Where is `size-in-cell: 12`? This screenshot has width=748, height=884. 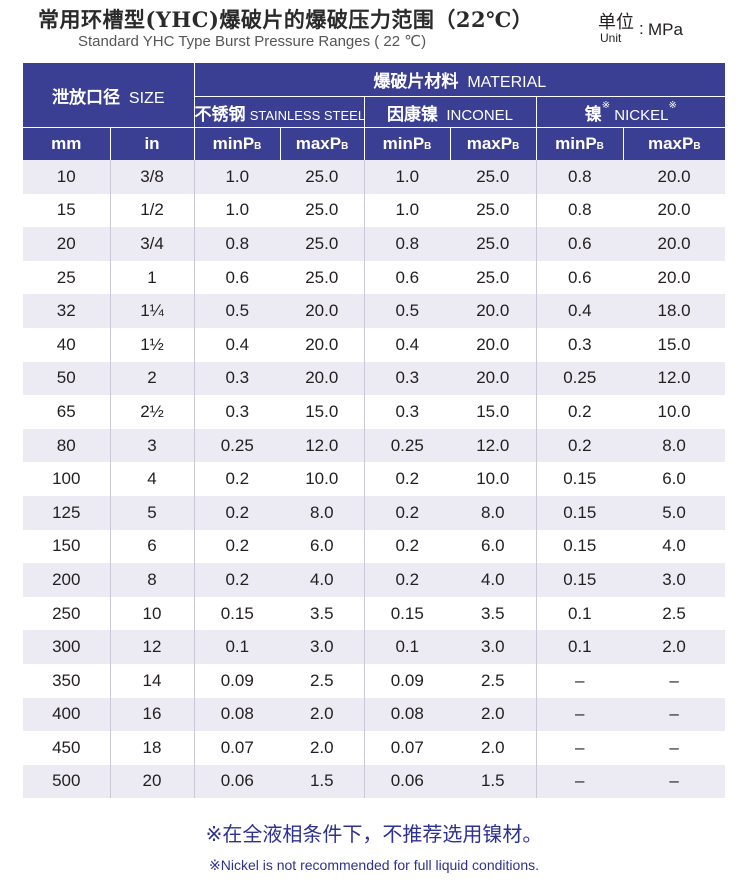
size-in-cell: 12 is located at coordinates (152, 647).